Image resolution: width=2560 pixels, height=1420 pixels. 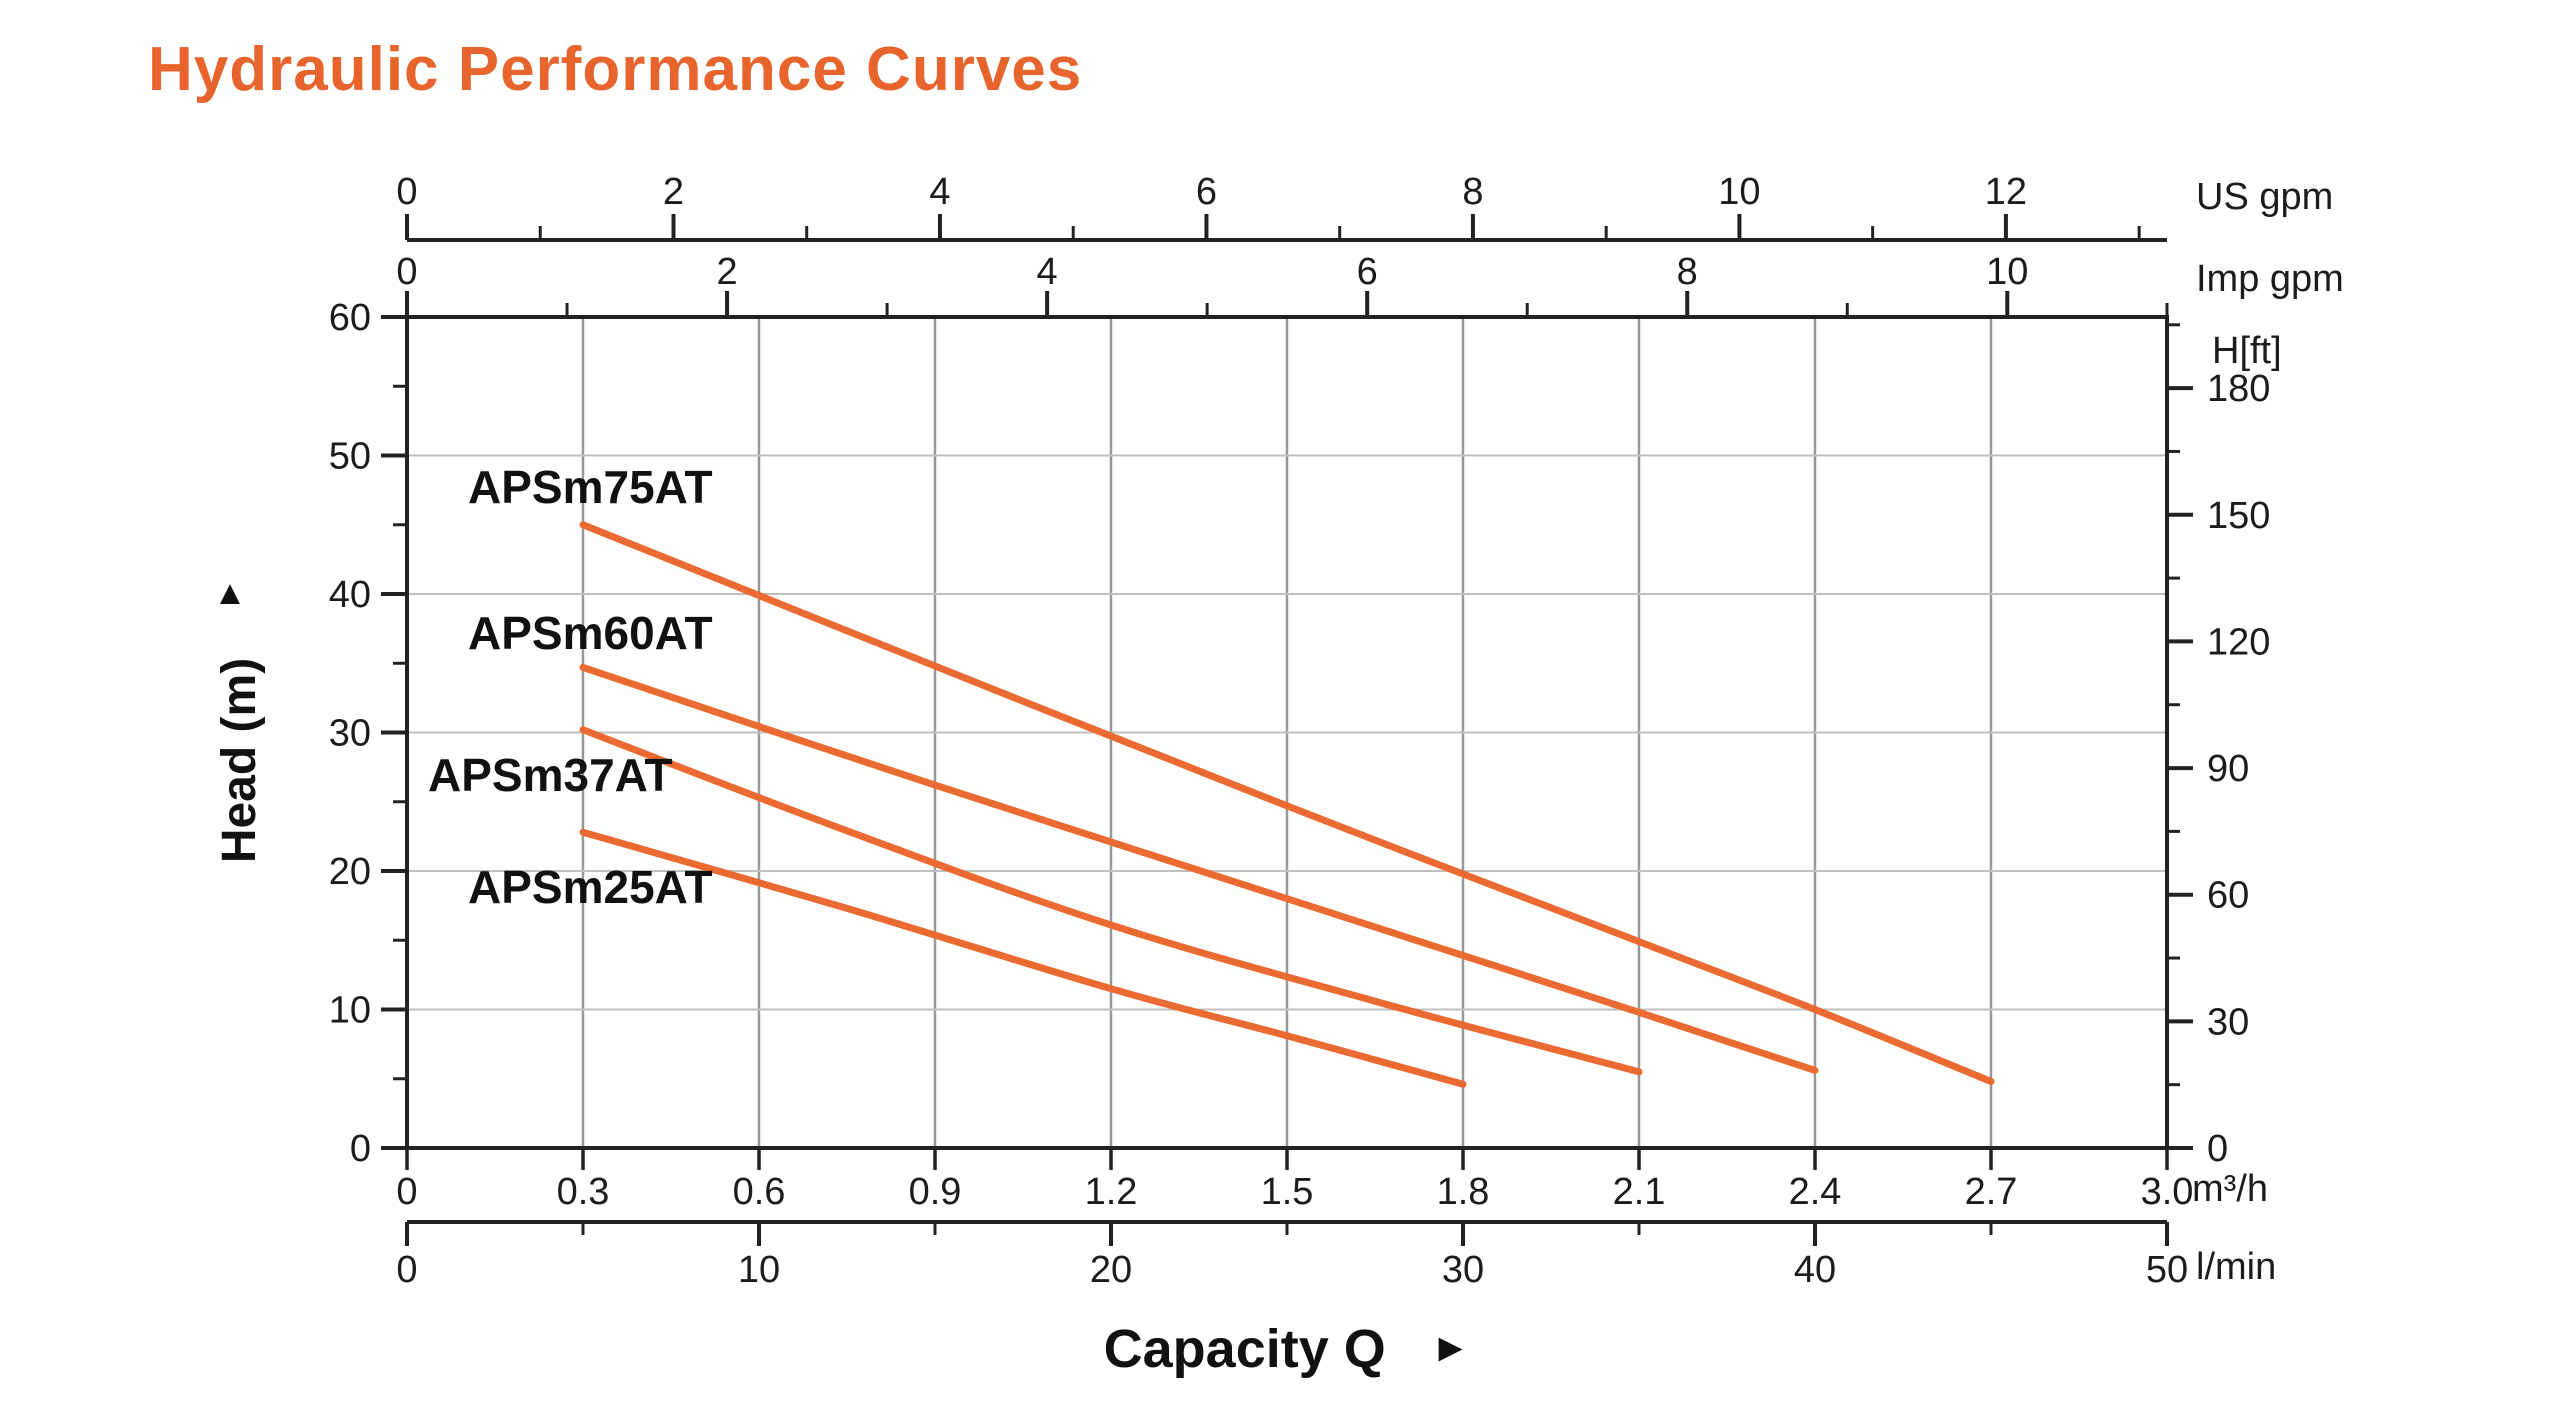 I want to click on unit-label-lmin: l/min, so click(x=2236, y=1267).